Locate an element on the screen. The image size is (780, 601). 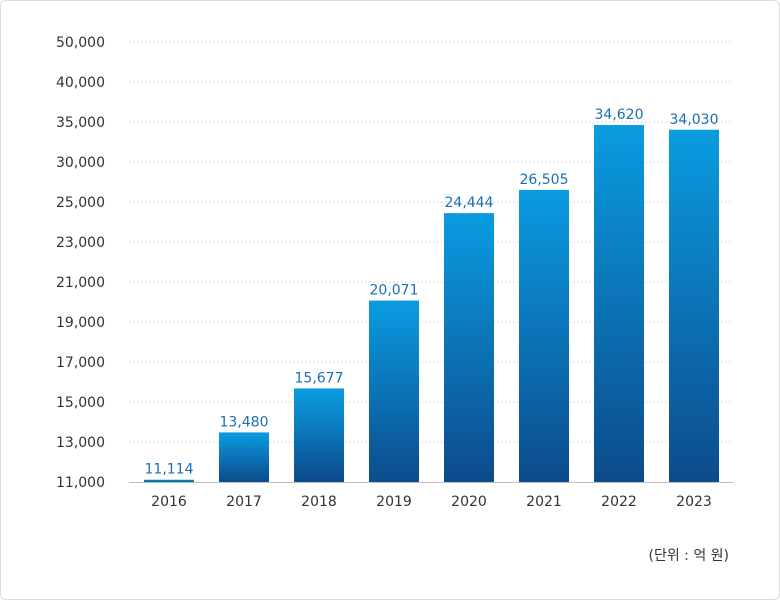
value-label: 34,030 is located at coordinates (694, 120).